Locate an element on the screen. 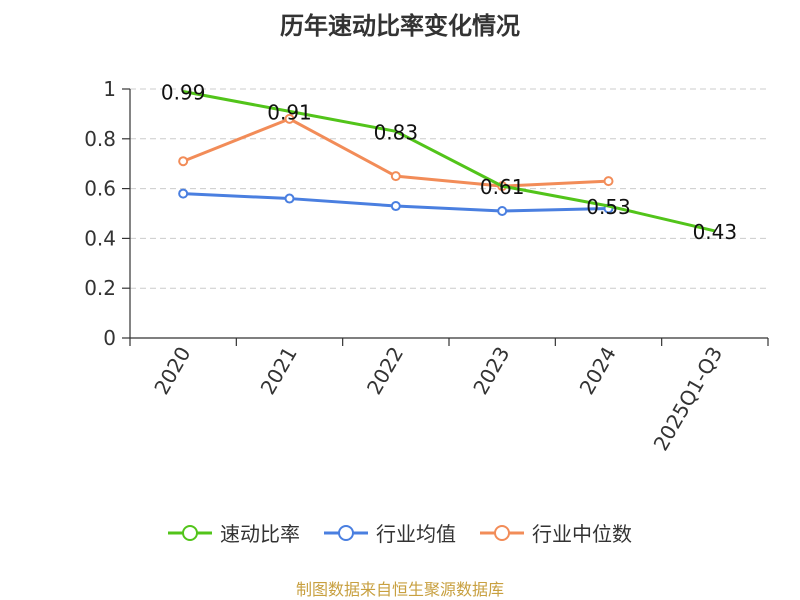 This screenshot has height=600, width=800. data-label-1: 0.91 is located at coordinates (289, 112).